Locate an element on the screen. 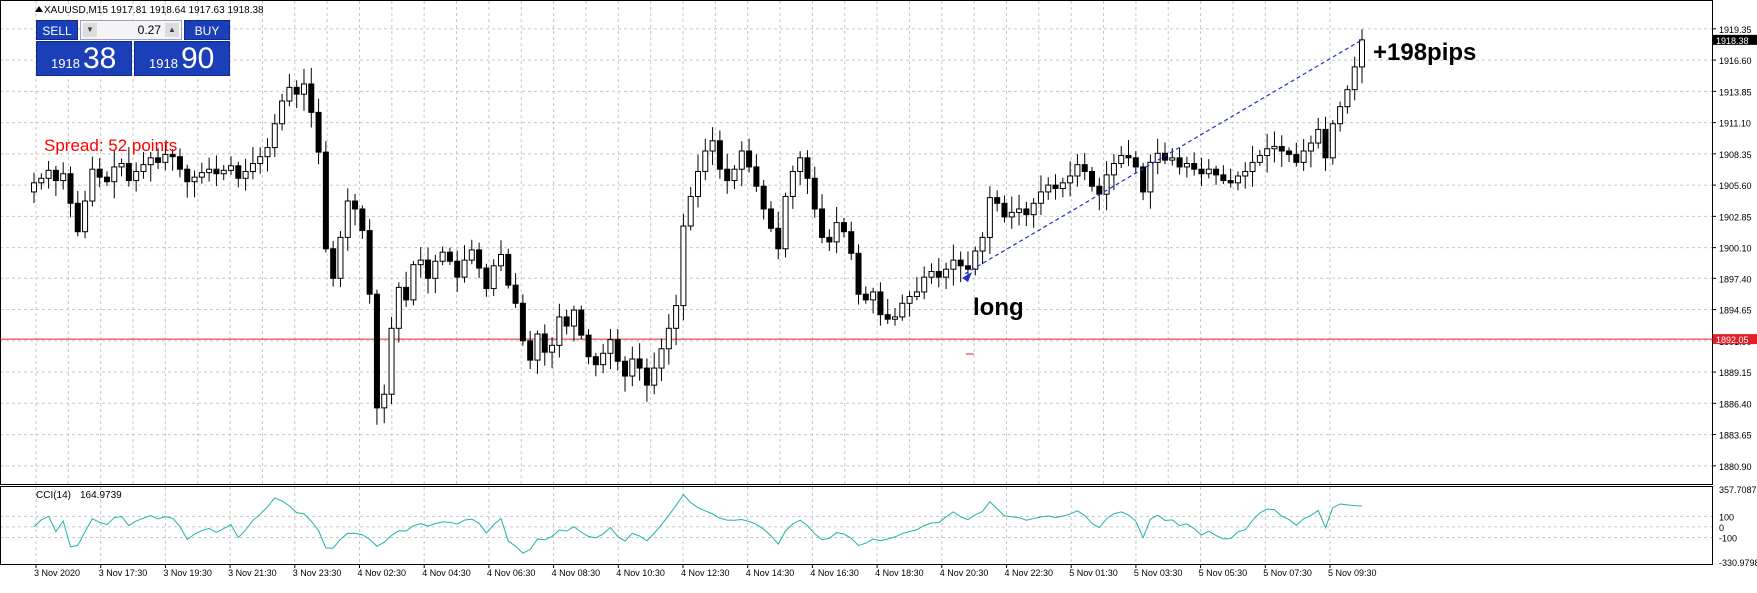  indicator-tick-label: 357.7087 is located at coordinates (1738, 490).